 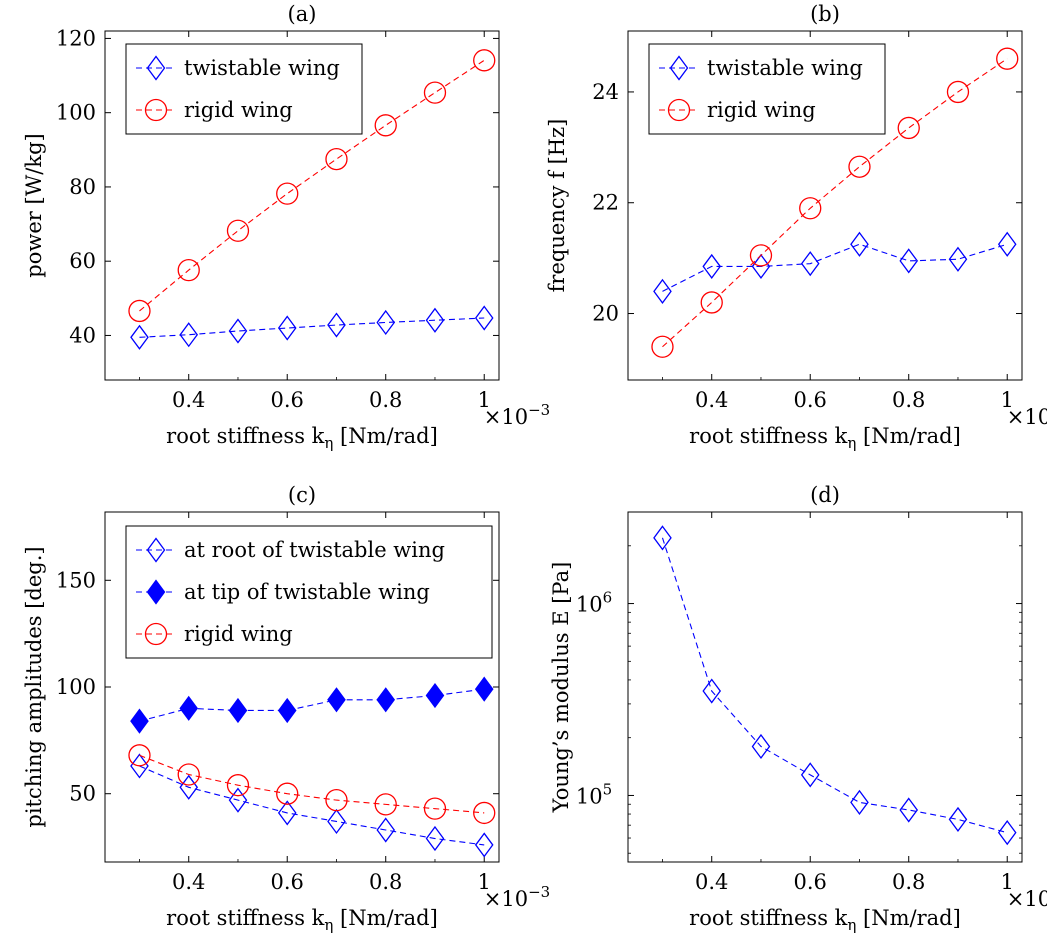 What do you see at coordinates (557, 206) in the screenshot?
I see `y-axis-label: frequency f [Hz]` at bounding box center [557, 206].